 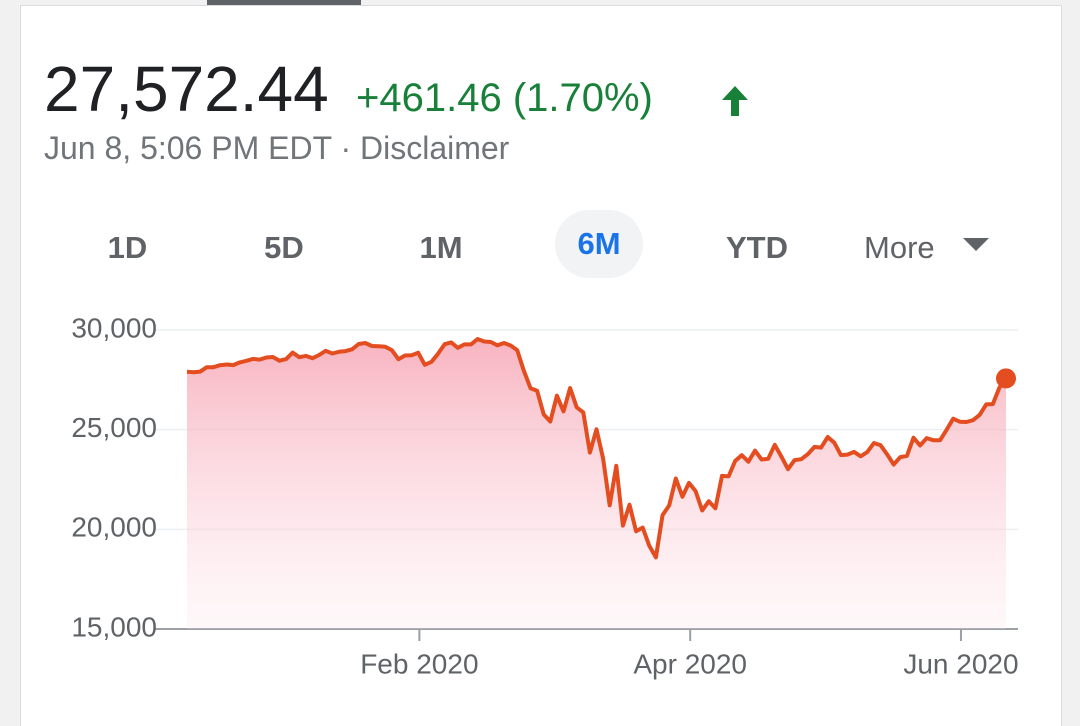 I want to click on tab-label: YTD, so click(x=757, y=247).